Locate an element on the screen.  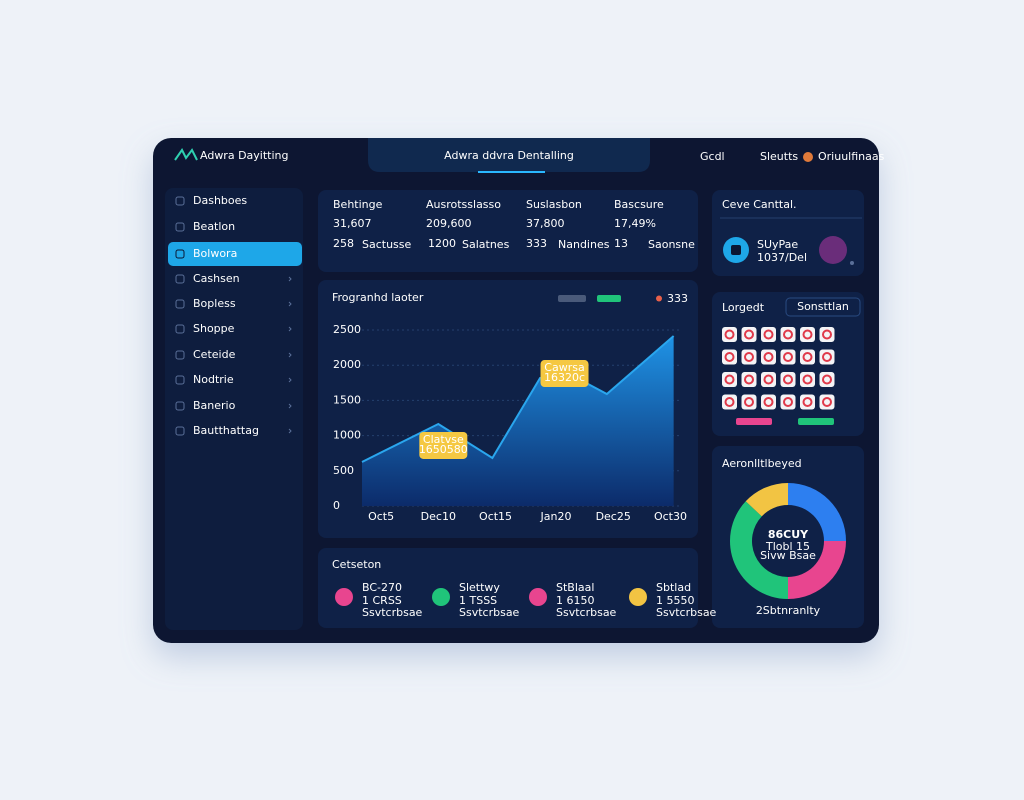
y-tick-label: 500 is located at coordinates (343, 470).